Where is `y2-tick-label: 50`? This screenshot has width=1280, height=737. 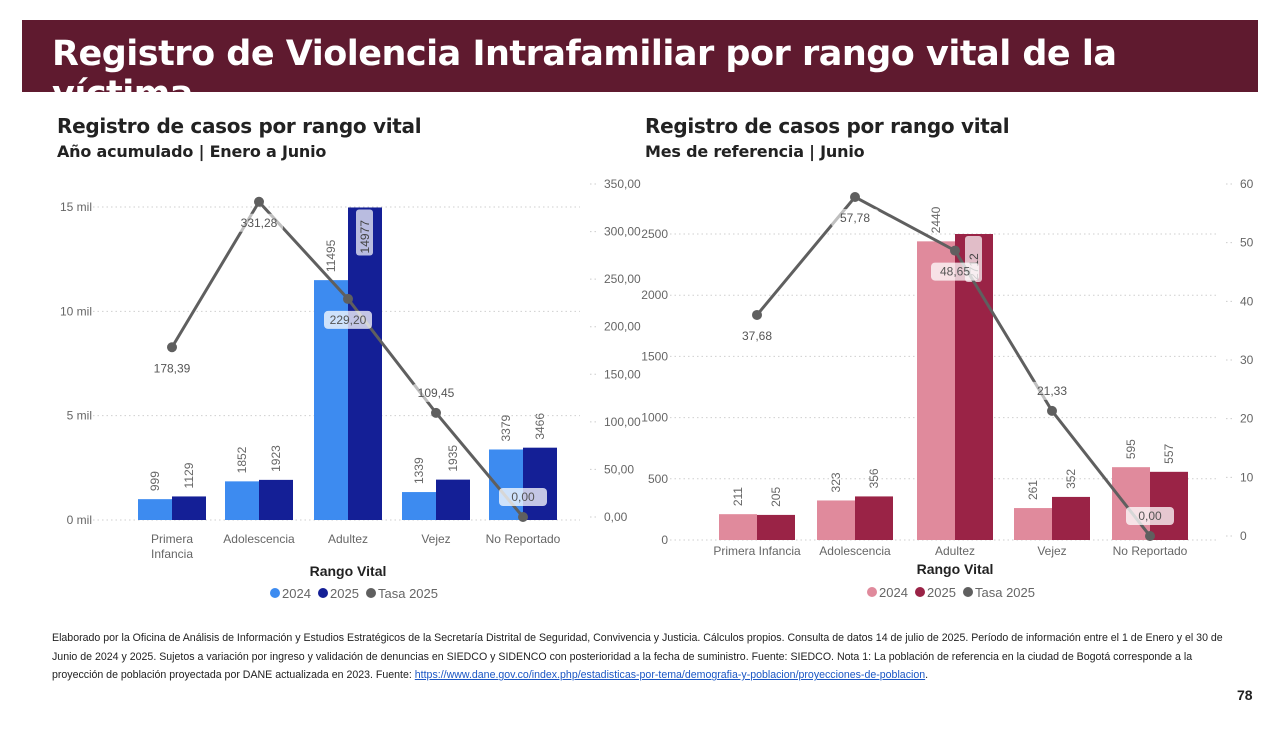 y2-tick-label: 50 is located at coordinates (1247, 243).